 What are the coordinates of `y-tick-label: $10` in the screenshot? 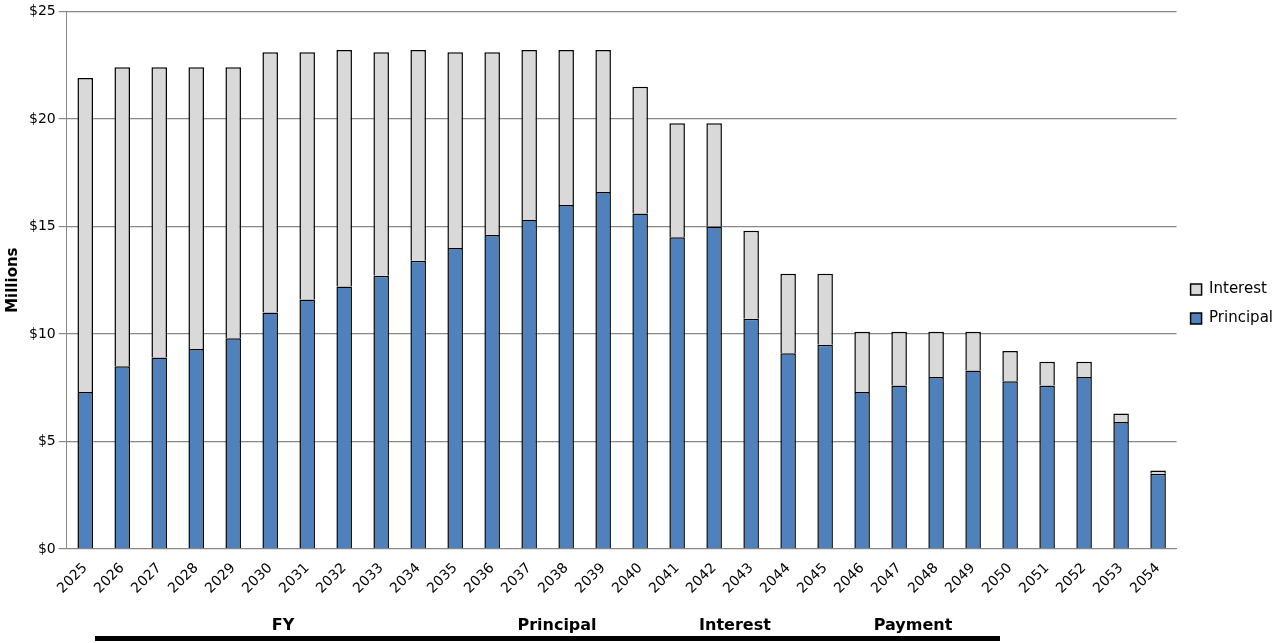 It's located at (42, 332).